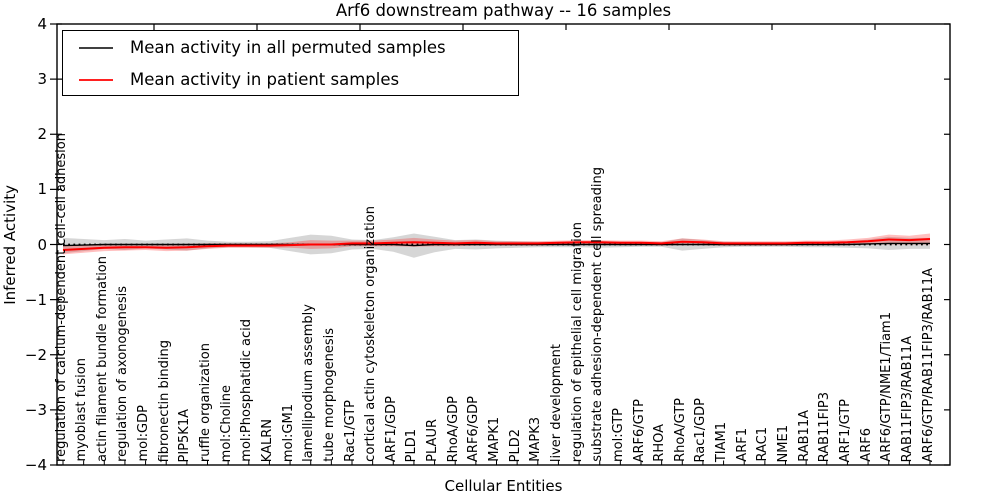 The image size is (1000, 500). Describe the element at coordinates (503, 10) in the screenshot. I see `chart-title: Arf6 downstream pathway -- 16 samples` at that location.